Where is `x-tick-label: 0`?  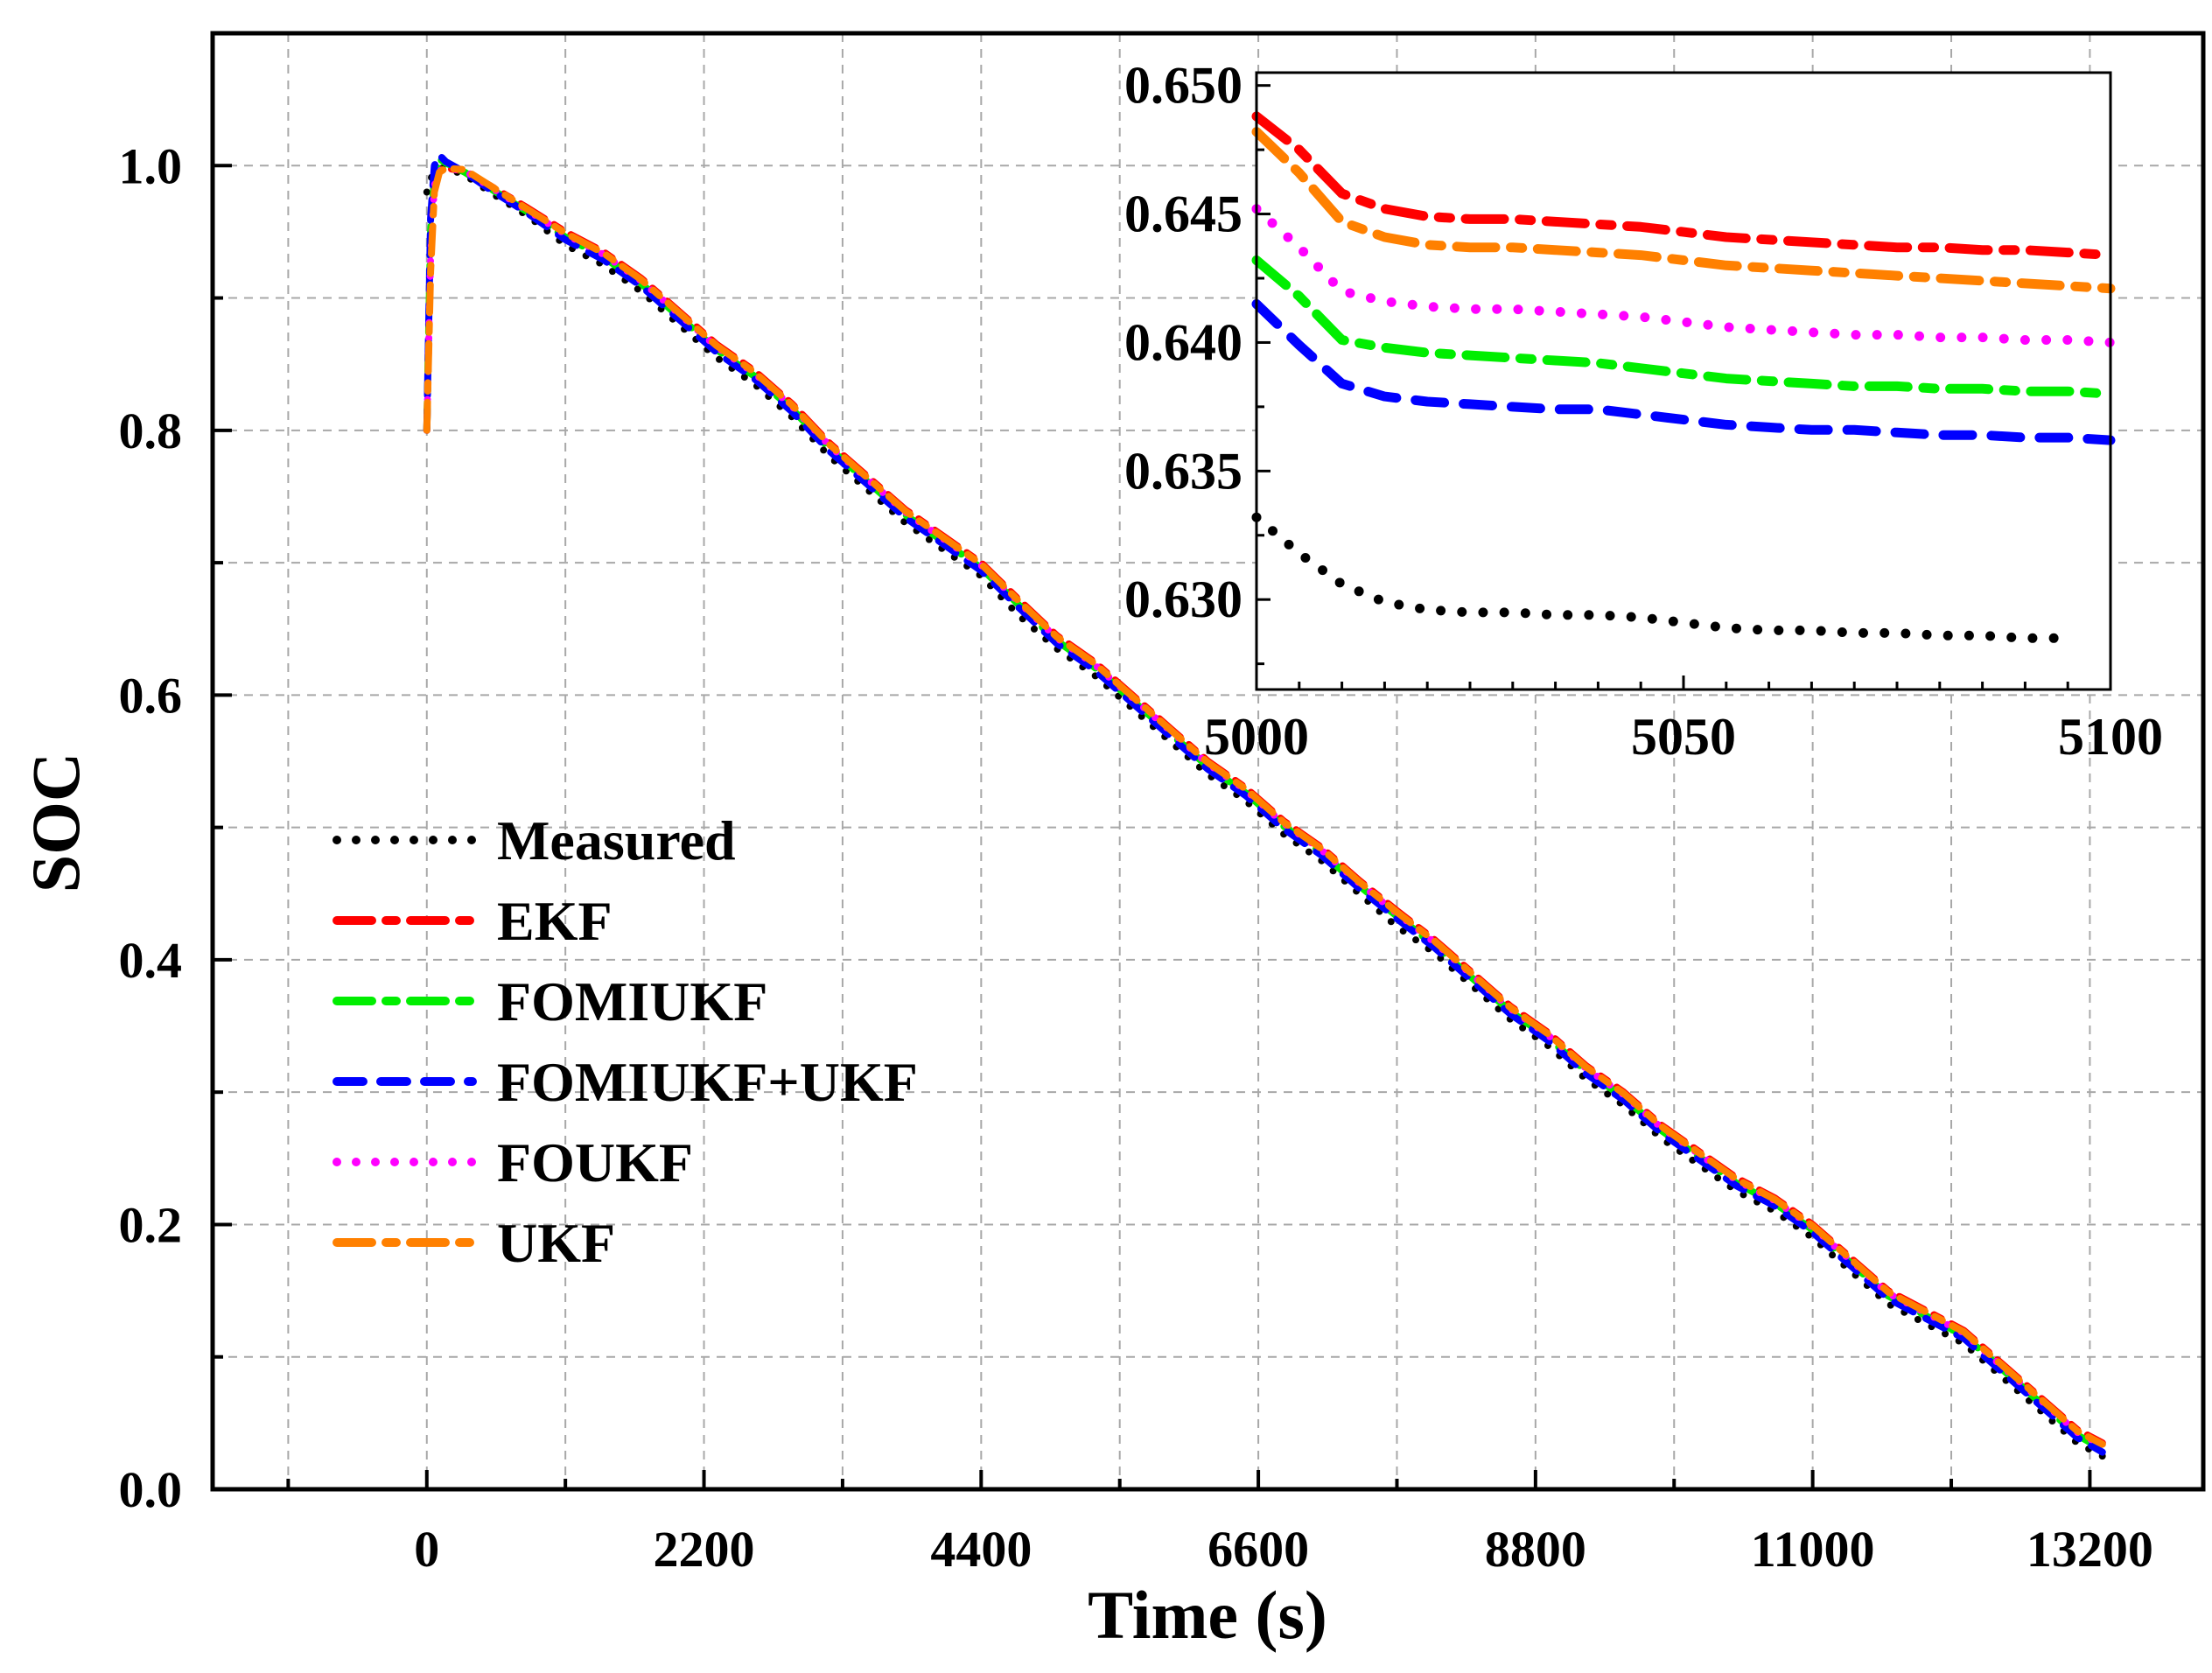
x-tick-label: 0 is located at coordinates (426, 1549).